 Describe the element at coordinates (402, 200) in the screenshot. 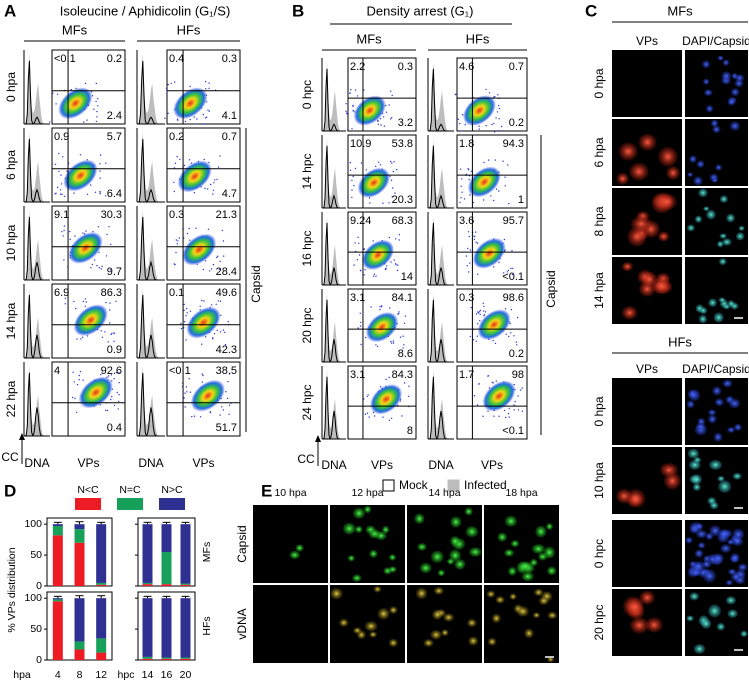

I see `quadrant-value: 20.3` at that location.